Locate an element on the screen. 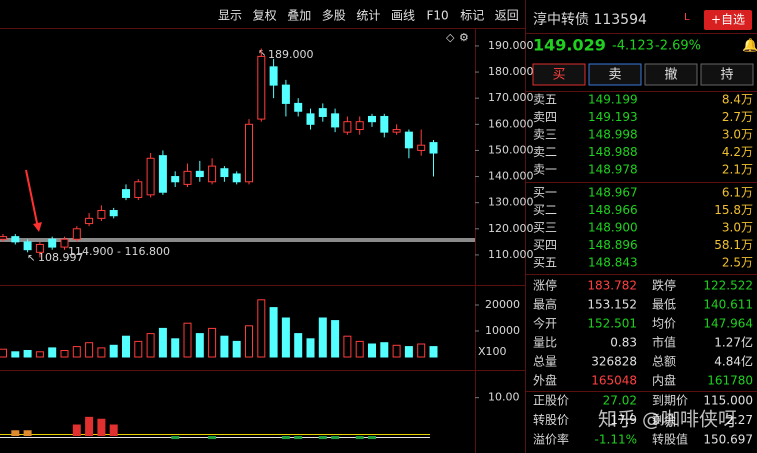  watermark: 知乎 @咖啡侠呀 is located at coordinates (667, 420).